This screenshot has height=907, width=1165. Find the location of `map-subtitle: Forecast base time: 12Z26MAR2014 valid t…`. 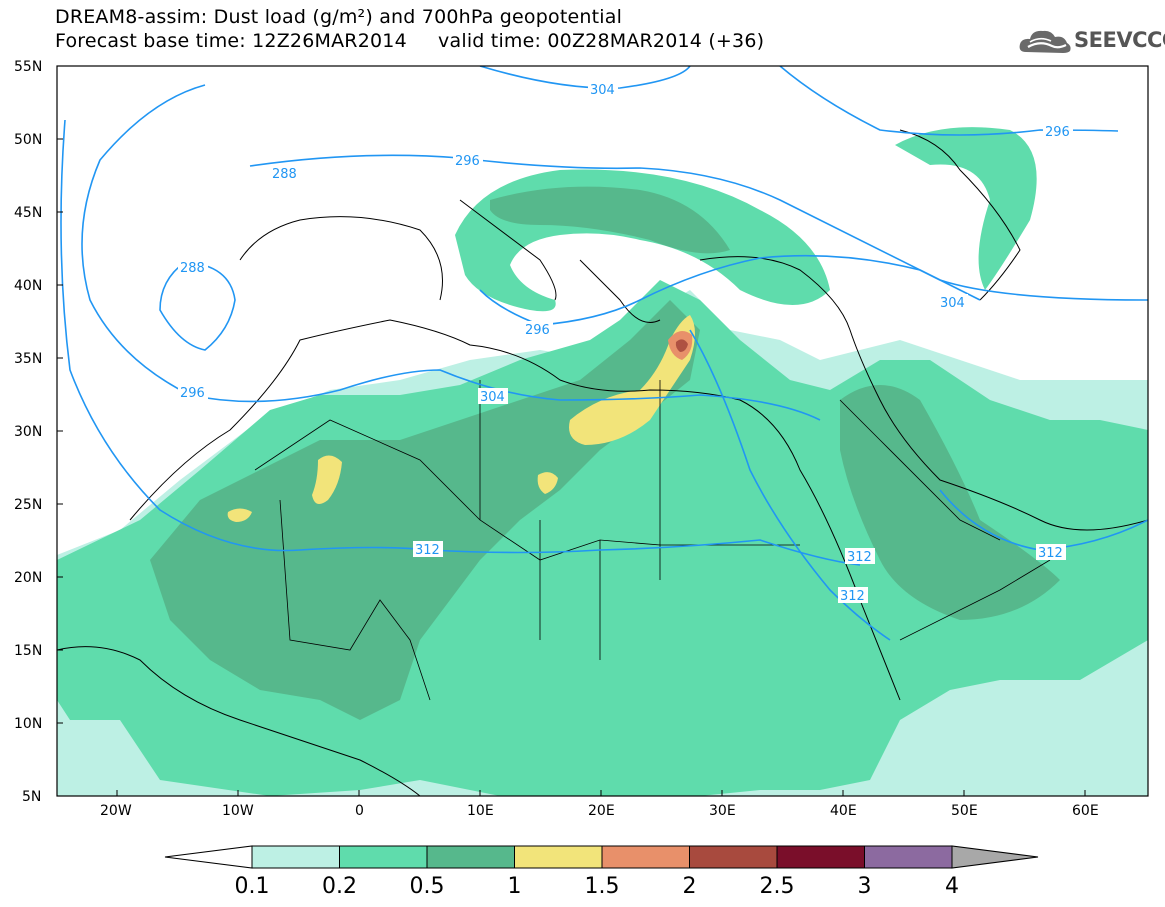

map-subtitle: Forecast base time: 12Z26MAR2014 valid t… is located at coordinates (410, 41).